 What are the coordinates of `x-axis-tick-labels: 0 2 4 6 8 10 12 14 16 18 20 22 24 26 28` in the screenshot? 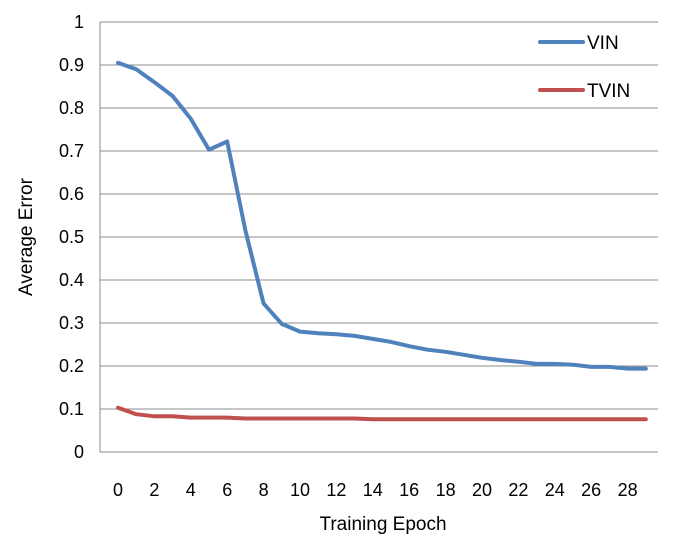 It's located at (375, 490).